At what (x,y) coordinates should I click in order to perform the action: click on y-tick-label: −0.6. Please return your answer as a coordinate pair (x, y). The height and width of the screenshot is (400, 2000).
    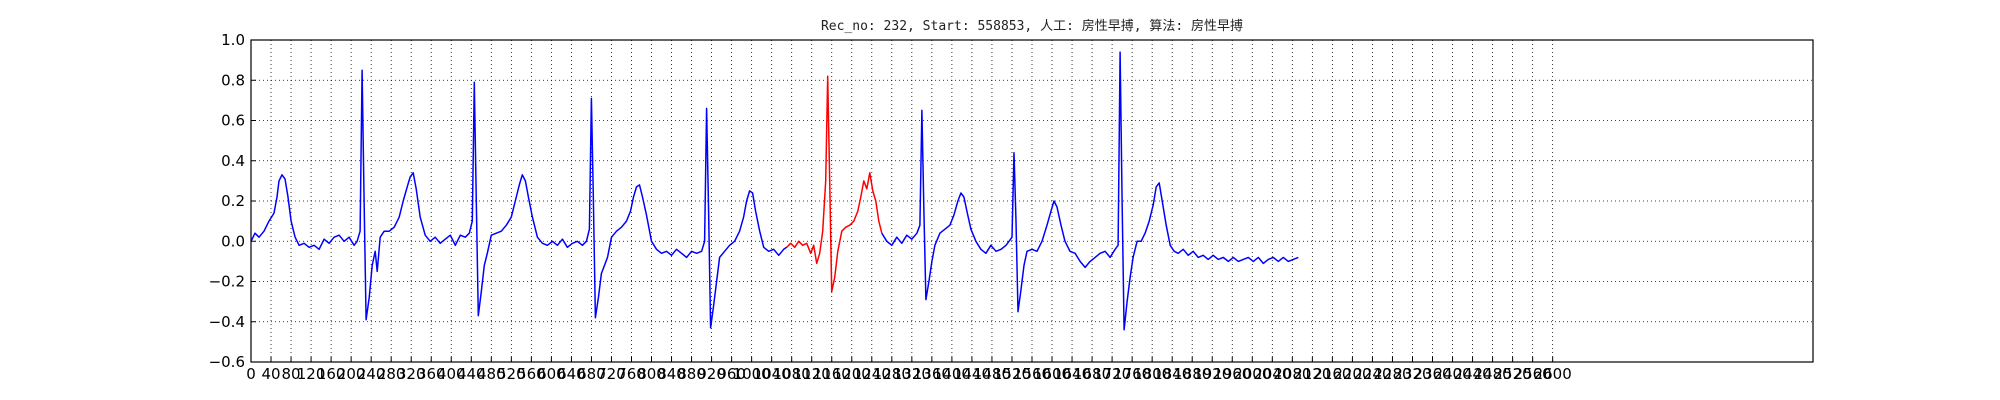
    Looking at the image, I should click on (227, 362).